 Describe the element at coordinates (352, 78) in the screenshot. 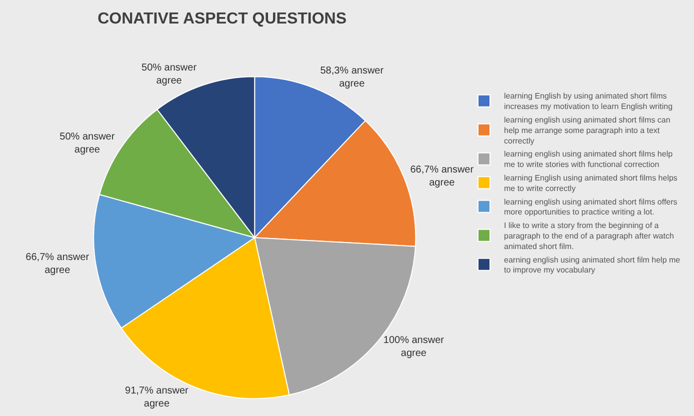

I see `data-label: 58,3% answer agree` at that location.